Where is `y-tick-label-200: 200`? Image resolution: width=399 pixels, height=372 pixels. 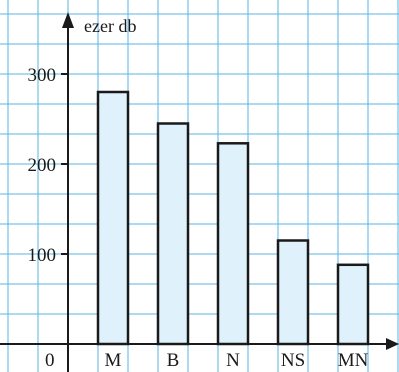 y-tick-label-200: 200 is located at coordinates (42, 165).